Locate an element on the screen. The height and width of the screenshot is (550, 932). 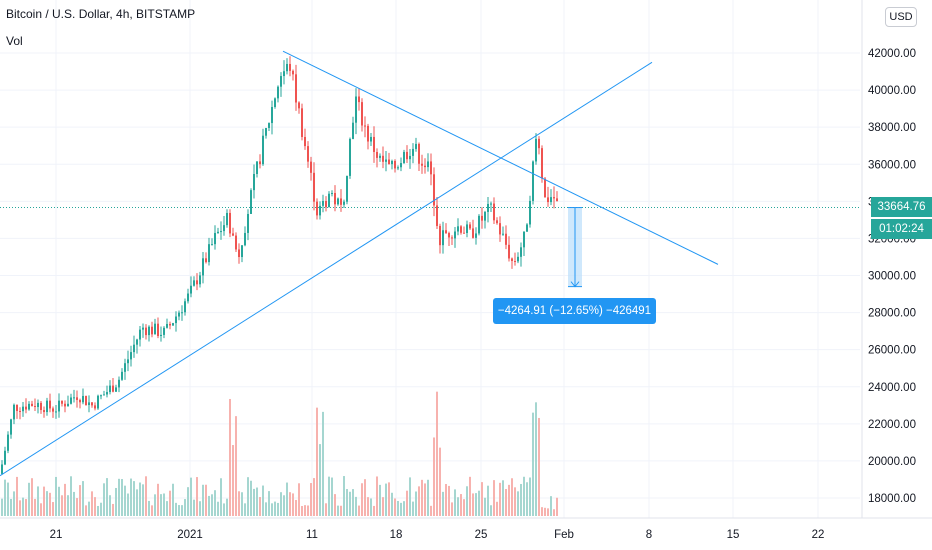
price-tick-label: 20000.00 is located at coordinates (892, 462).